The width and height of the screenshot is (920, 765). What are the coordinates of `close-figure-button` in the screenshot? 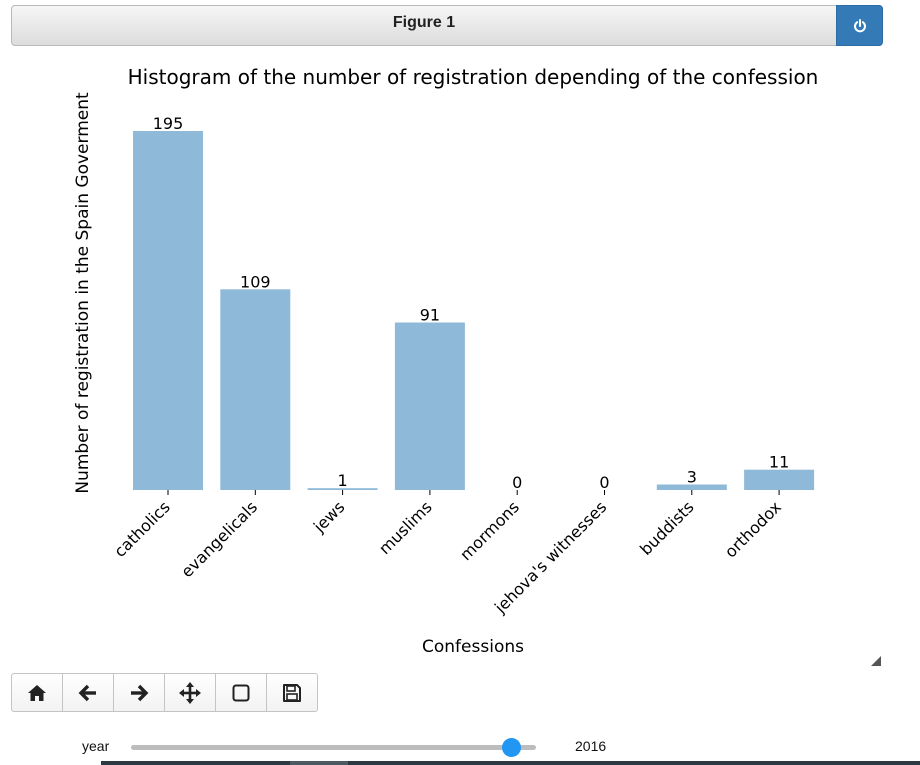 It's located at (859, 25).